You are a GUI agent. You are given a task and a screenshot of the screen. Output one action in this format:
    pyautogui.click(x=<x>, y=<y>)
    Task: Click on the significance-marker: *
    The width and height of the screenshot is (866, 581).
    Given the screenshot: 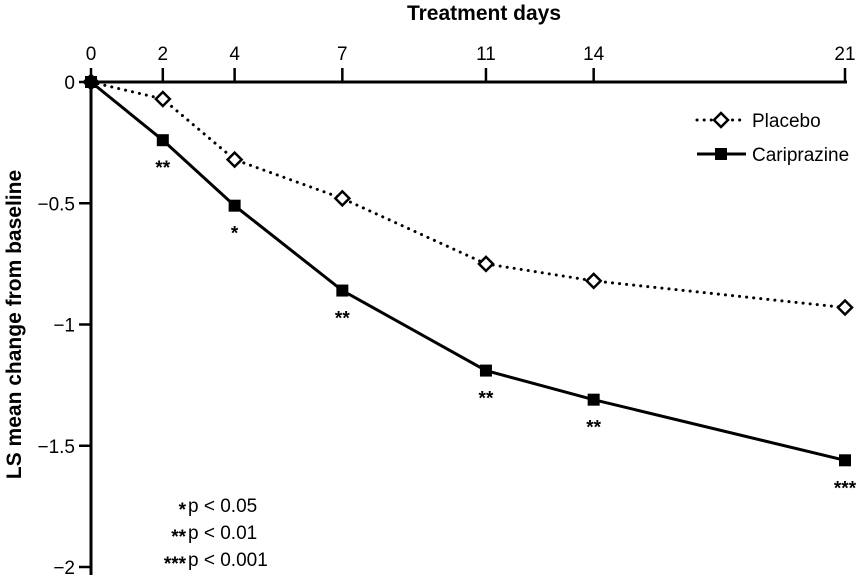 What is the action you would take?
    pyautogui.click(x=235, y=234)
    